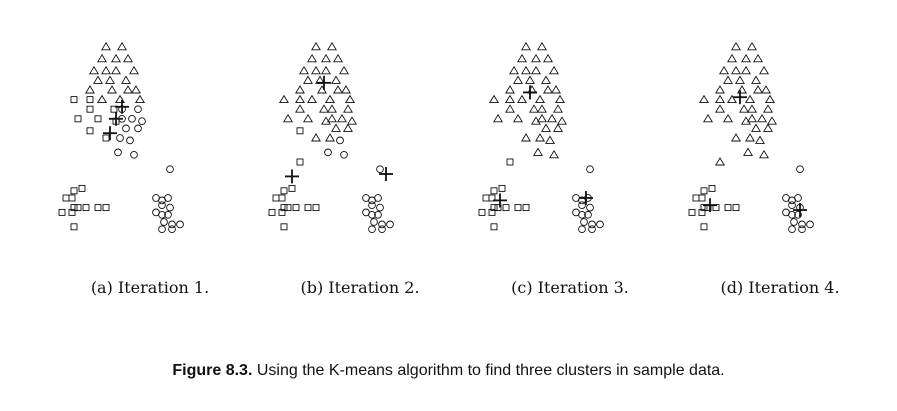  Describe the element at coordinates (331, 137) in the screenshot. I see `scatter-panel-b` at that location.